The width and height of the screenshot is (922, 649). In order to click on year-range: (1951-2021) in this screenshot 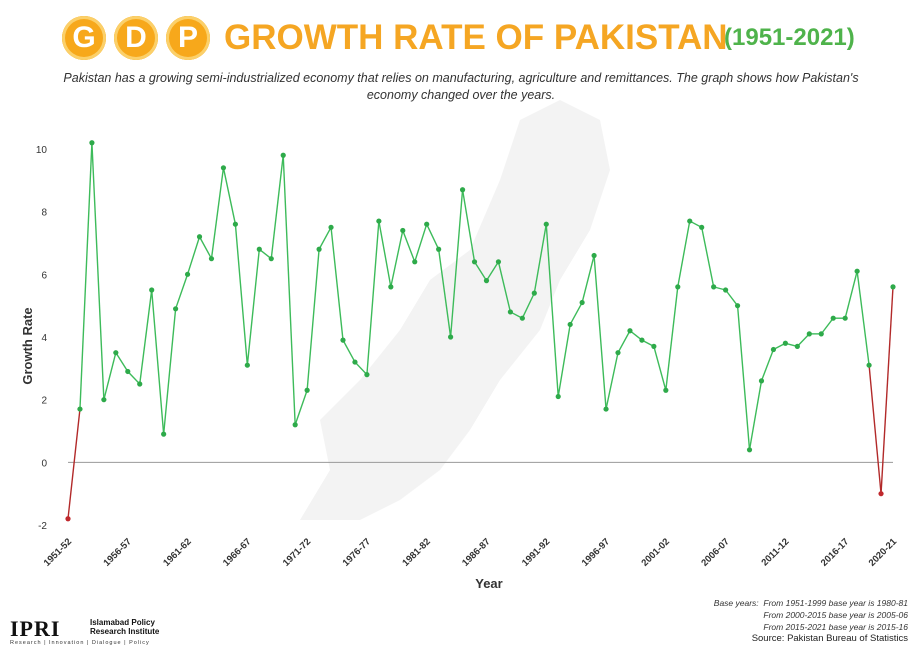, I will do `click(789, 37)`.